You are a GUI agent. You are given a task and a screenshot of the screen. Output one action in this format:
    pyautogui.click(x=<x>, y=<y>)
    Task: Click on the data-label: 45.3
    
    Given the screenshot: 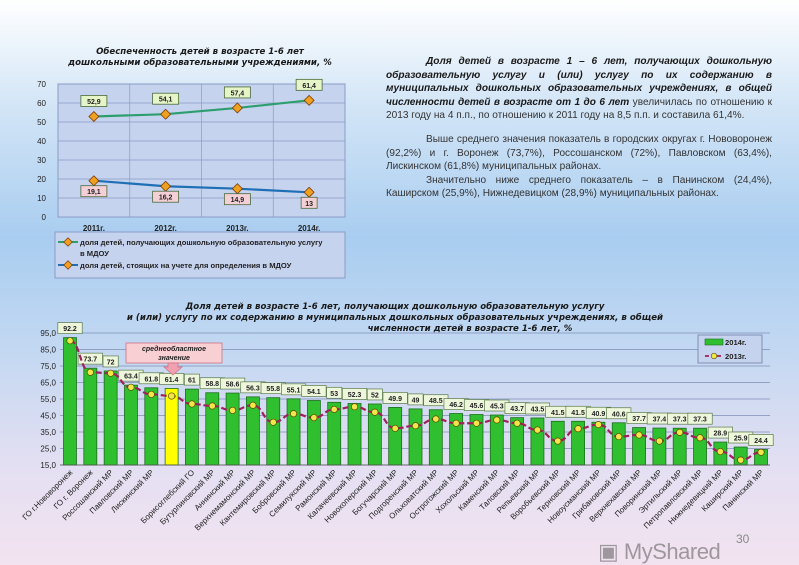 What is the action you would take?
    pyautogui.click(x=497, y=407)
    